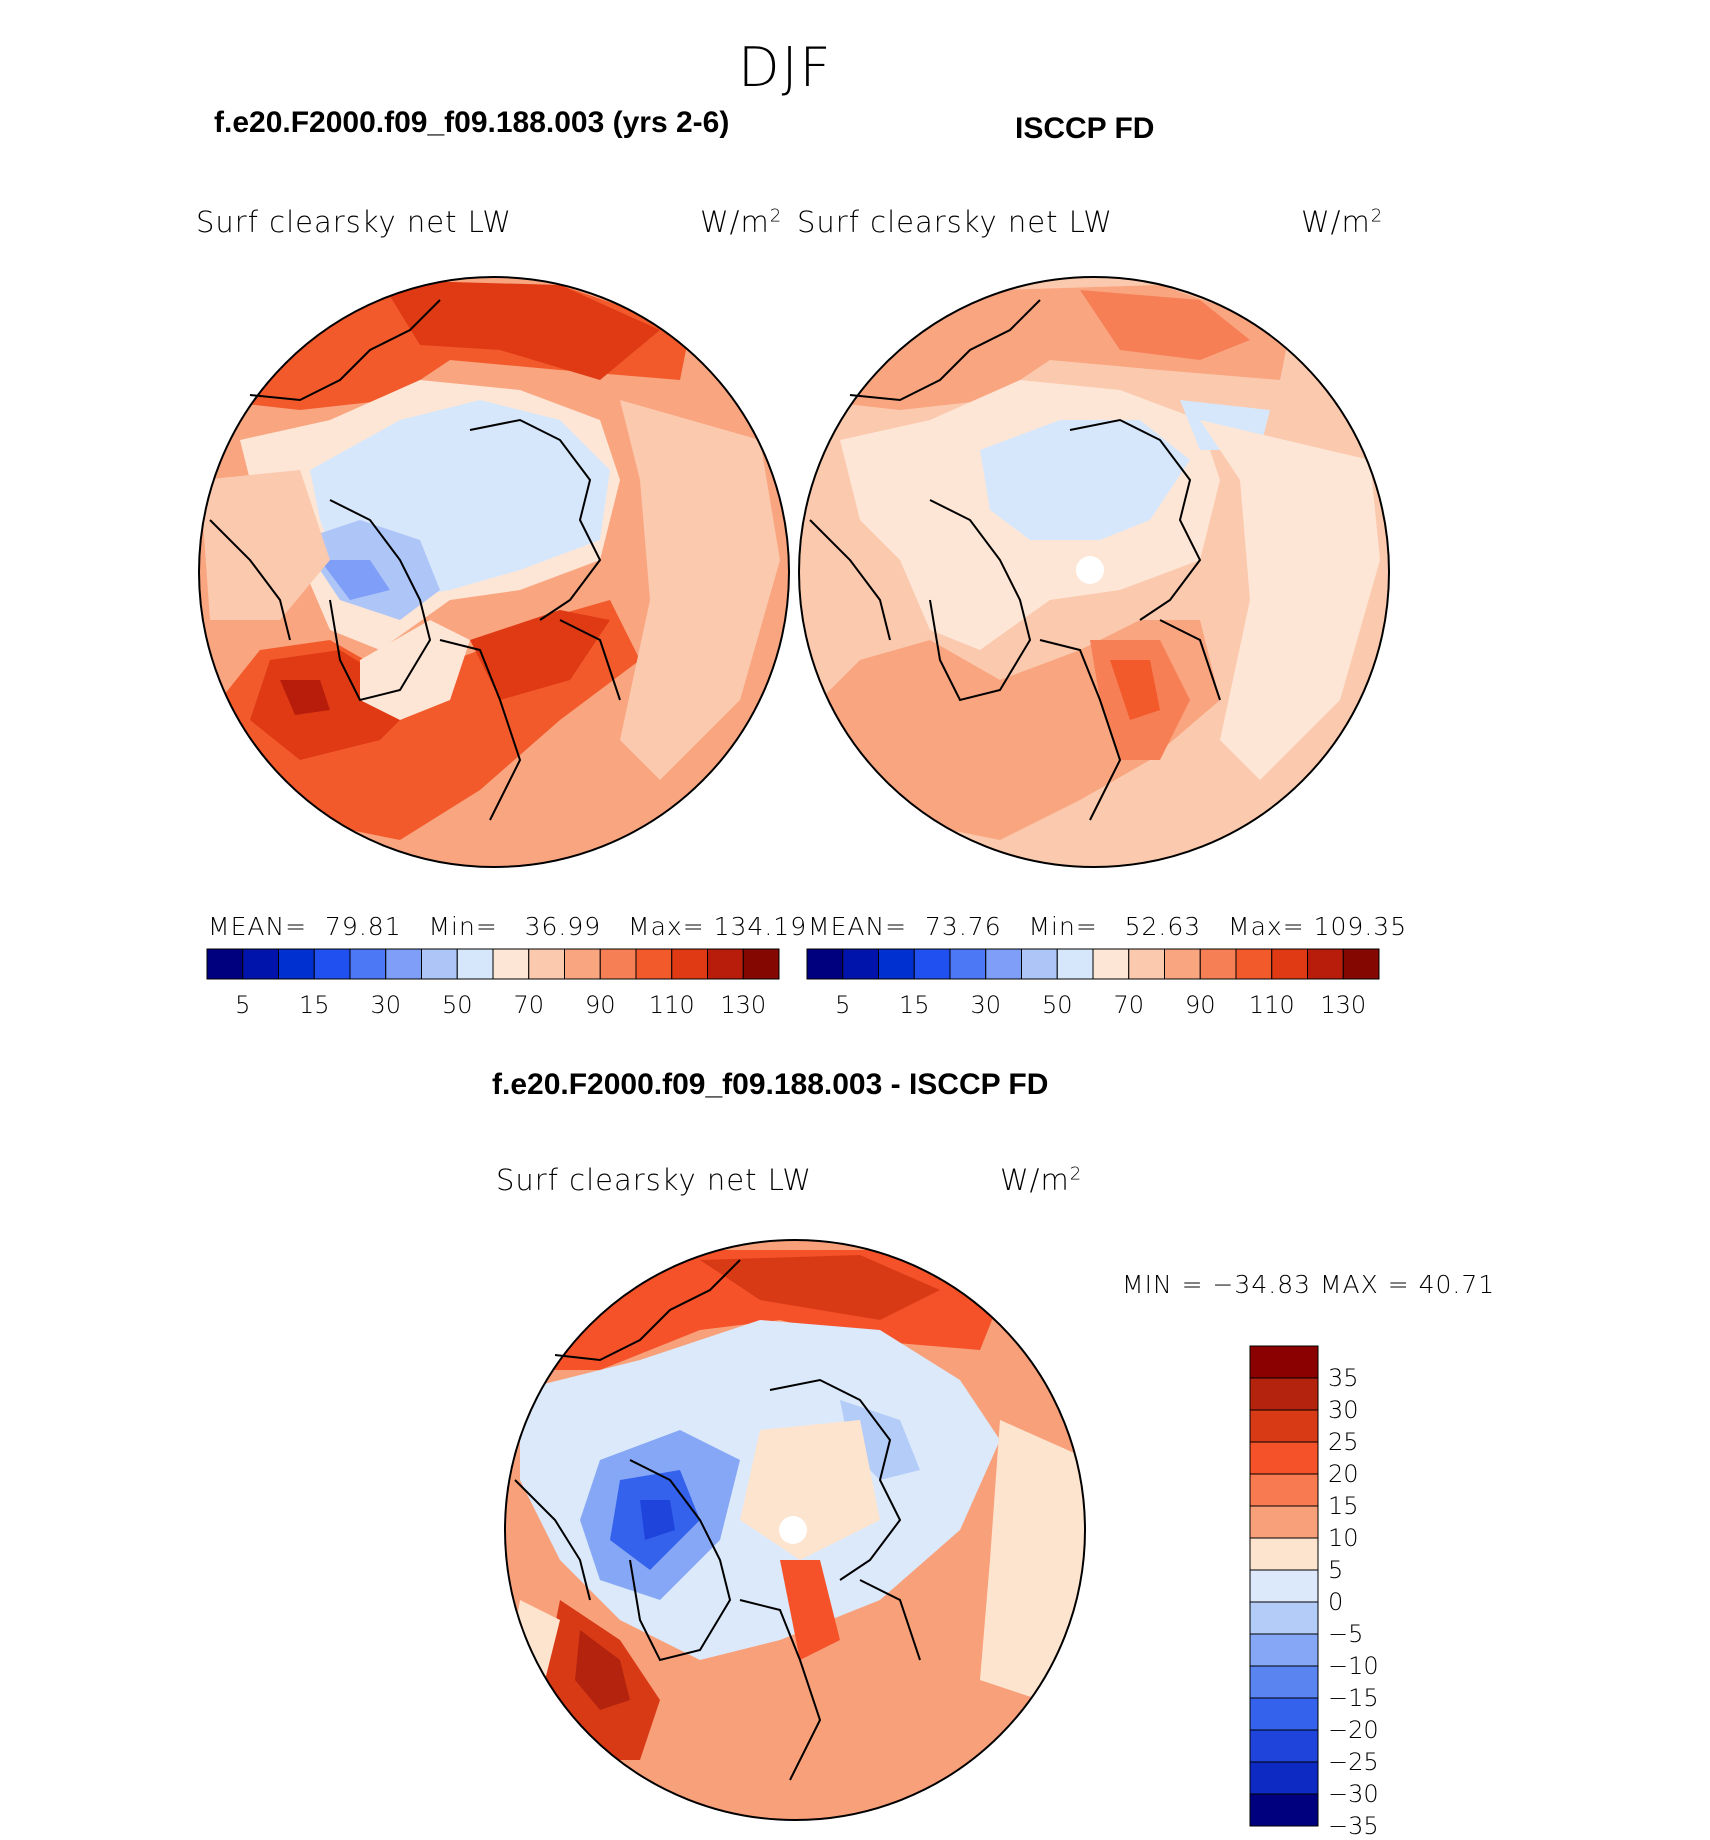 This screenshot has height=1840, width=1710. What do you see at coordinates (1353, 1794) in the screenshot?
I see `colorbar-tick-label: −30` at bounding box center [1353, 1794].